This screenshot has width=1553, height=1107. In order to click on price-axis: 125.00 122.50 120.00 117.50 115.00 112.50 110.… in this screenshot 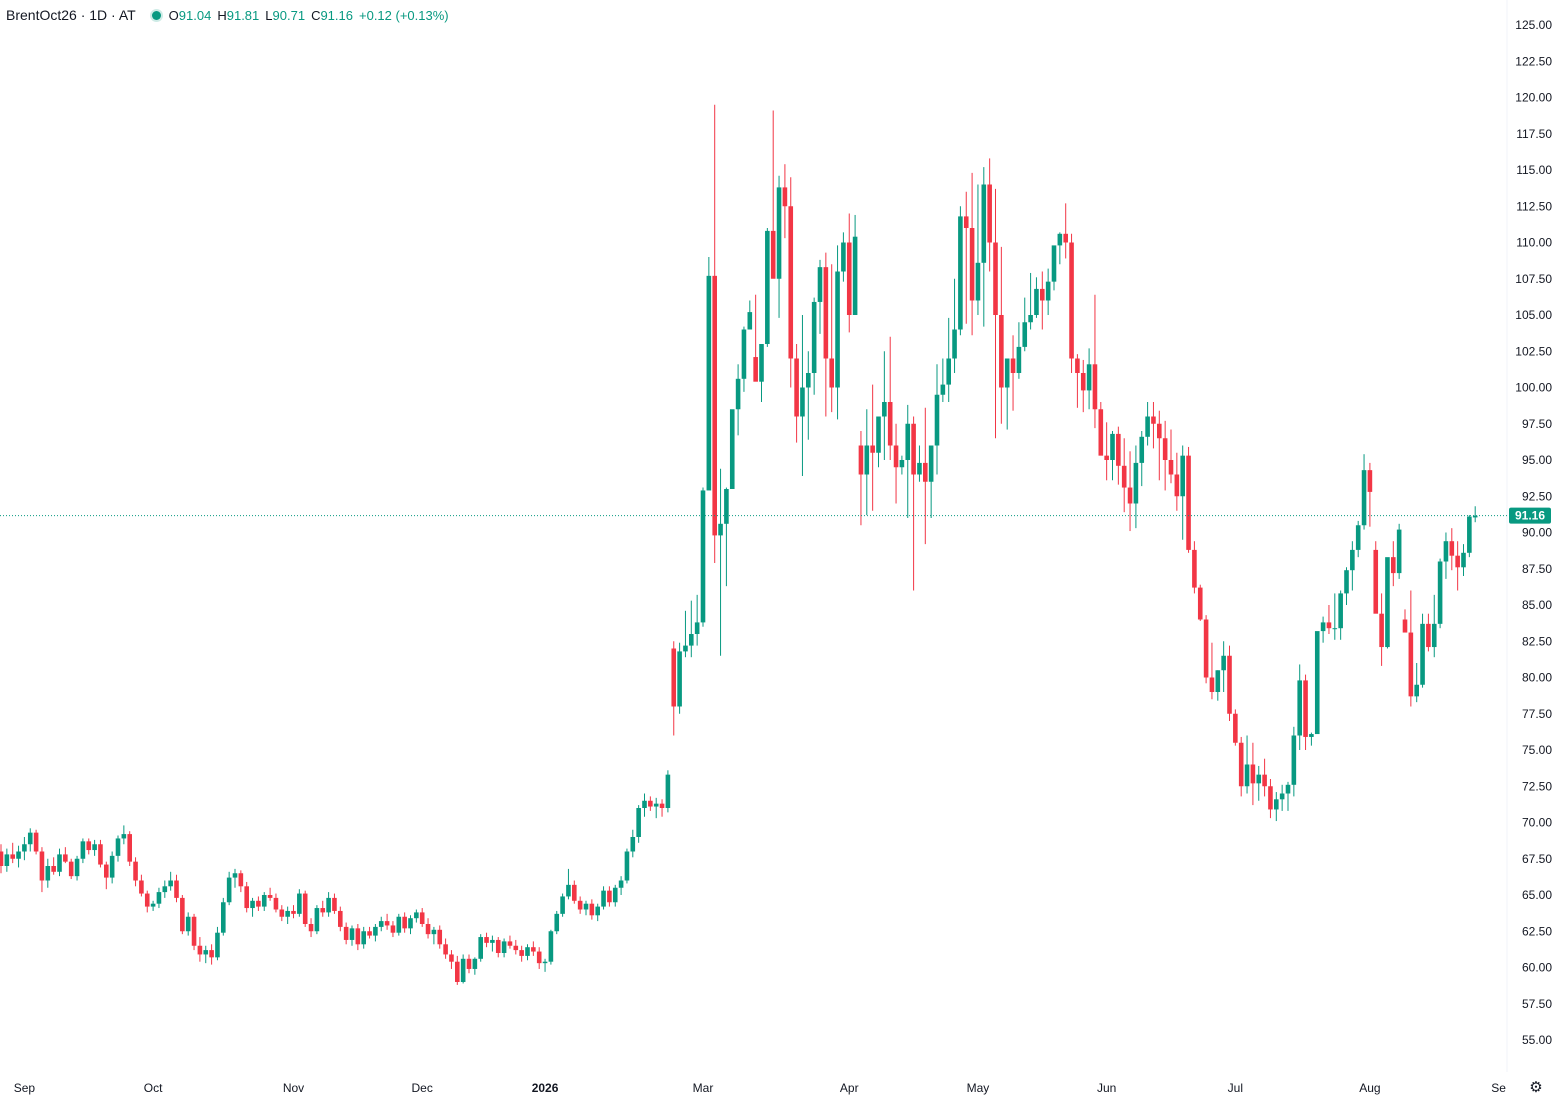, I will do `click(1533, 532)`.